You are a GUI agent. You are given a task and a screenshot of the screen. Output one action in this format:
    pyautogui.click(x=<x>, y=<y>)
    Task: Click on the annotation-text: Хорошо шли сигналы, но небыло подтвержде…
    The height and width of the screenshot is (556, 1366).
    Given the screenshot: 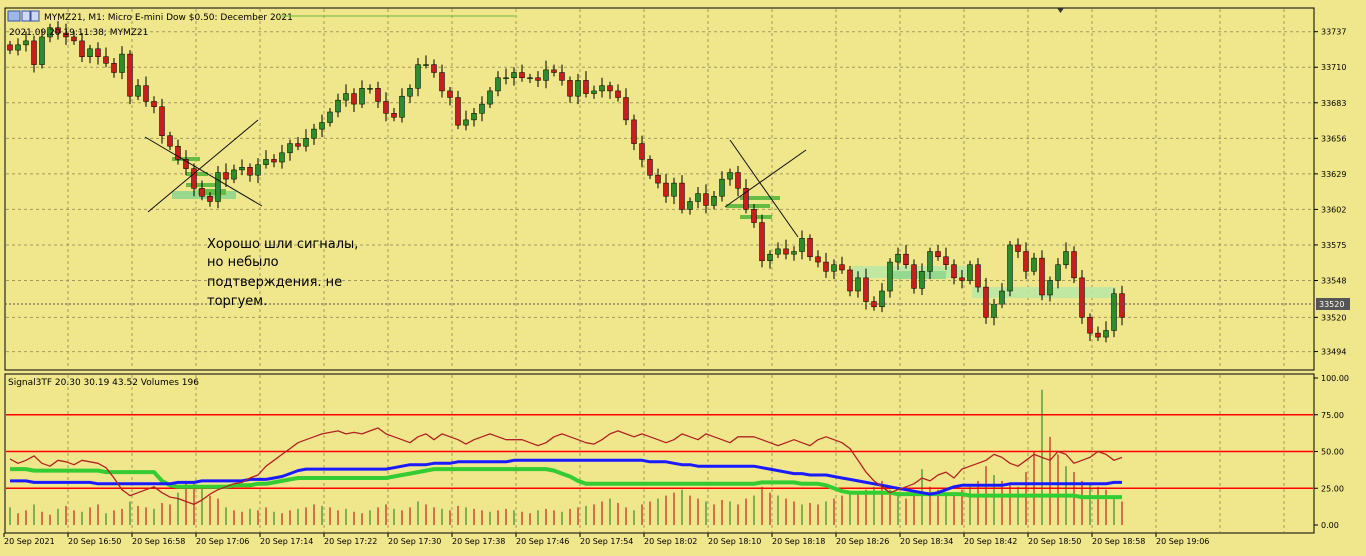 What is the action you would take?
    pyautogui.click(x=282, y=273)
    